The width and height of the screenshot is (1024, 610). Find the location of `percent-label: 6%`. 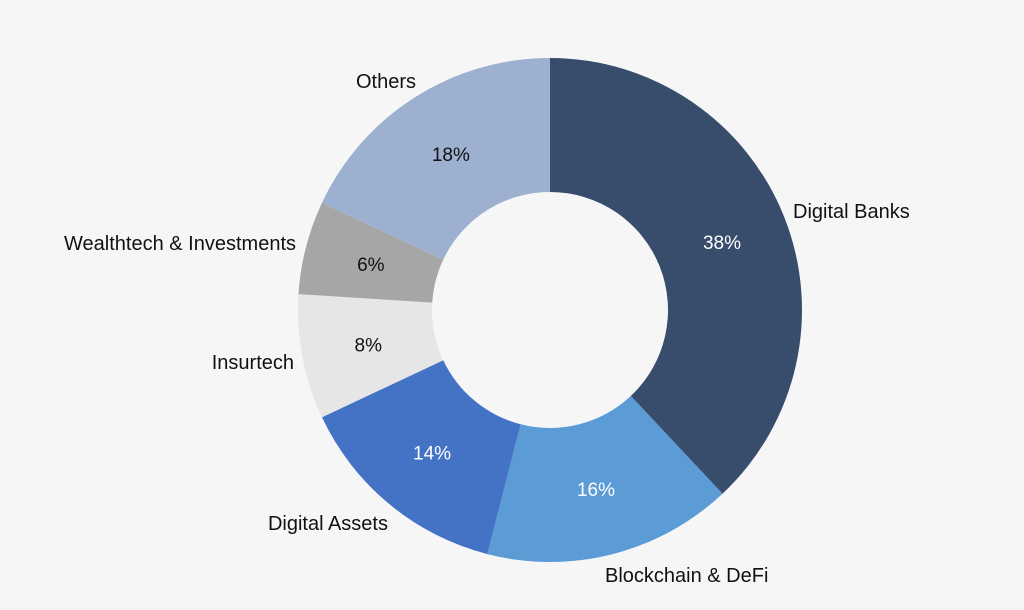

percent-label: 6% is located at coordinates (371, 265).